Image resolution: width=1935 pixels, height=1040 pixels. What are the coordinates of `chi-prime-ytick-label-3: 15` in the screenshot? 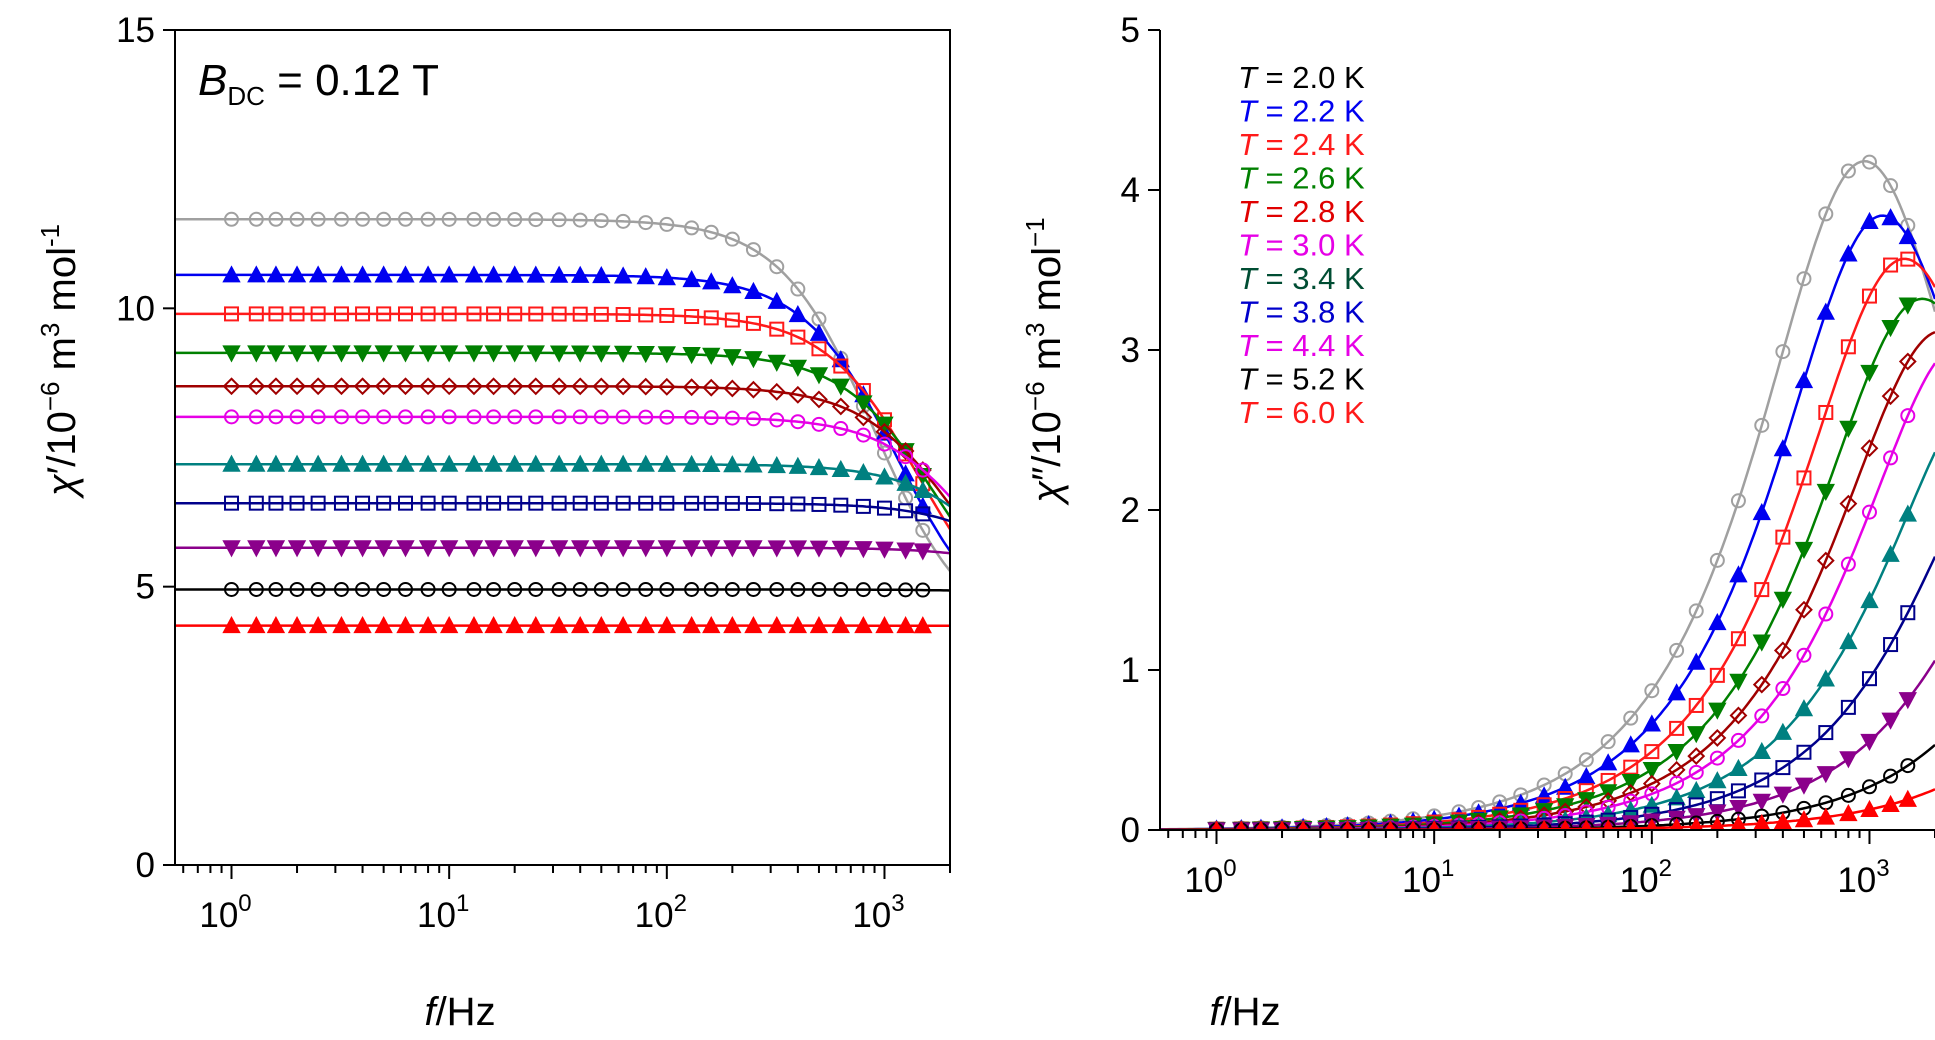 It's located at (135, 30).